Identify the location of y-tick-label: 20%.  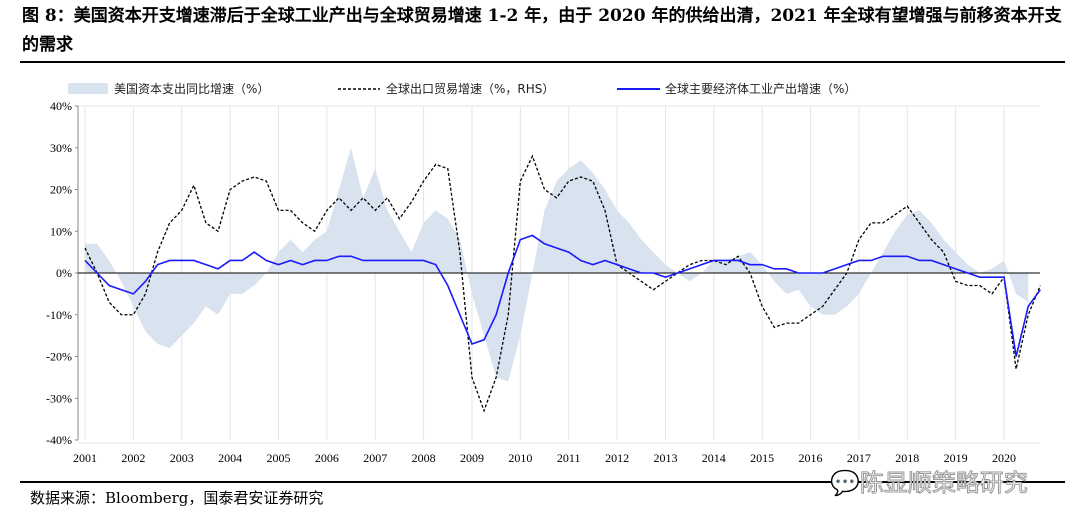
(61, 190).